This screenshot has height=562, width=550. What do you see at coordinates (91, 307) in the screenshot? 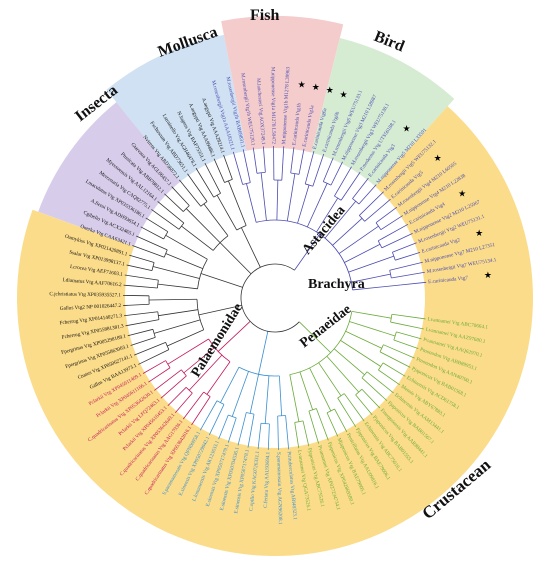
I see `leaf-label: Gallus Vtg2 NP 001026447.2` at bounding box center [91, 307].